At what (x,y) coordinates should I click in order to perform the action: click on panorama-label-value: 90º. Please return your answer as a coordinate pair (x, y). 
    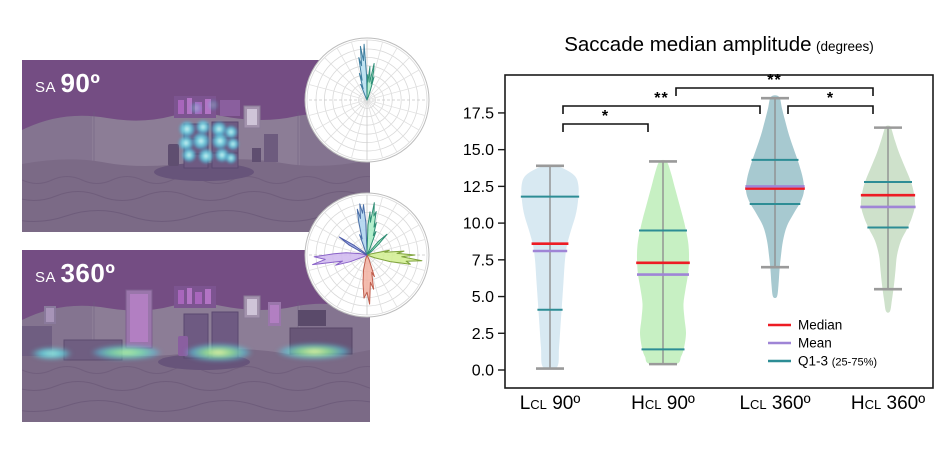
    Looking at the image, I should click on (80, 83).